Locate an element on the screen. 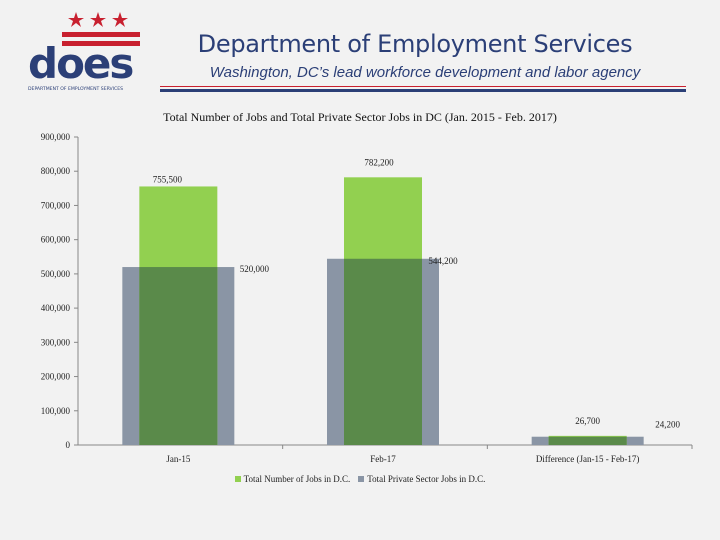  legend-item-private-jobs: Total Private Sector Jobs in D.C. is located at coordinates (421, 479).